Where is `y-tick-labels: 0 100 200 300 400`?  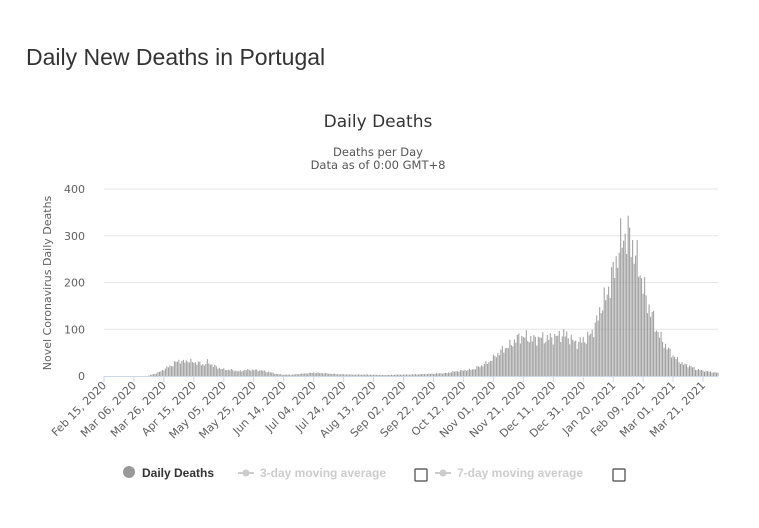 y-tick-labels: 0 100 200 300 400 is located at coordinates (74, 283).